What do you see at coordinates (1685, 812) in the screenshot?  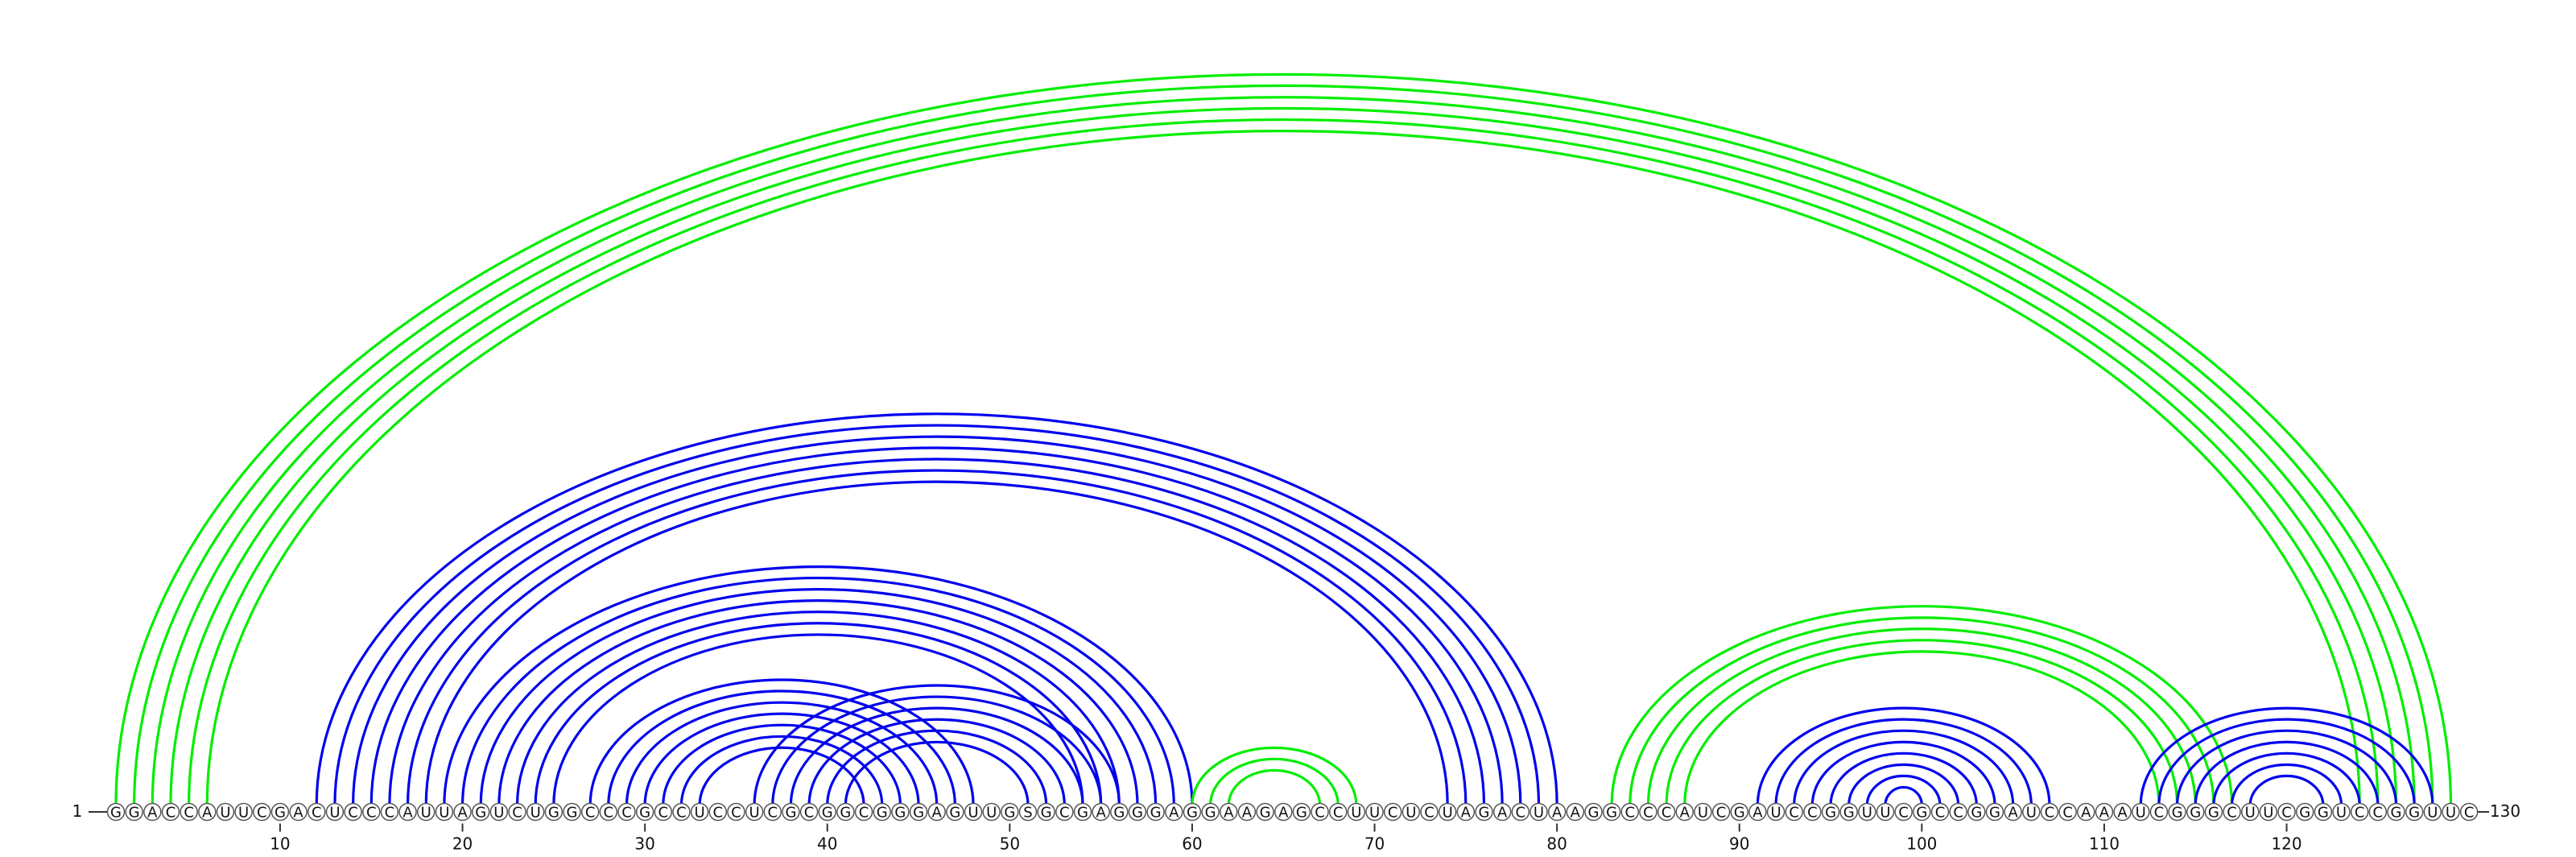 I see `nucleotide-87: A` at bounding box center [1685, 812].